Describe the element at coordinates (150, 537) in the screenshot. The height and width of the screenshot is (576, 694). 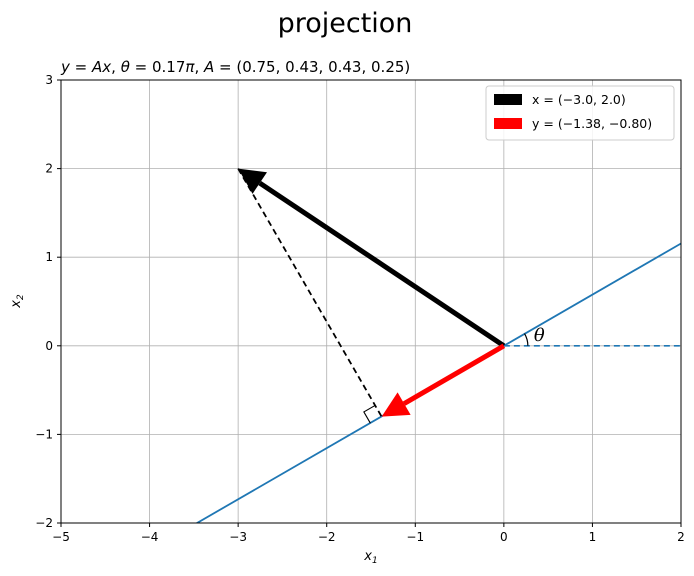
I see `x-tick-label: −4` at that location.